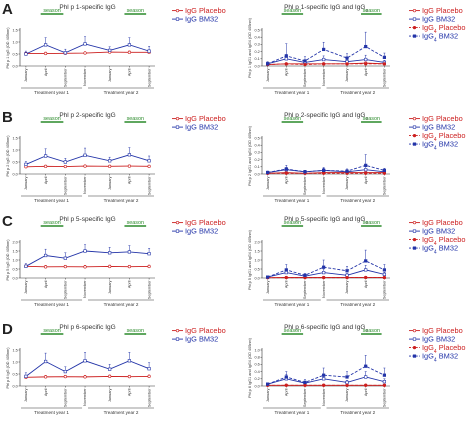 Image resolution: width=474 pixels, height=432 pixels. I want to click on panel-label-C: C, so click(7, 221).